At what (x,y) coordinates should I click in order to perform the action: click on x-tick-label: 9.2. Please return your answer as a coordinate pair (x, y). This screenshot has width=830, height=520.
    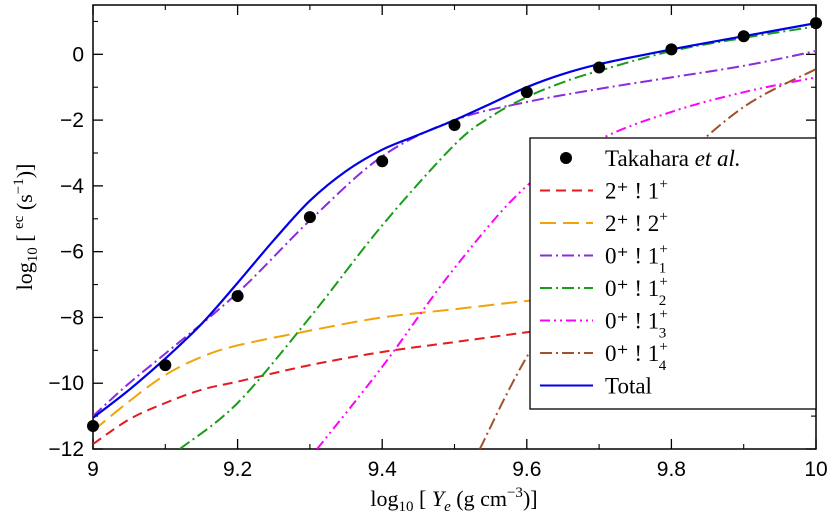
    Looking at the image, I should click on (237, 469).